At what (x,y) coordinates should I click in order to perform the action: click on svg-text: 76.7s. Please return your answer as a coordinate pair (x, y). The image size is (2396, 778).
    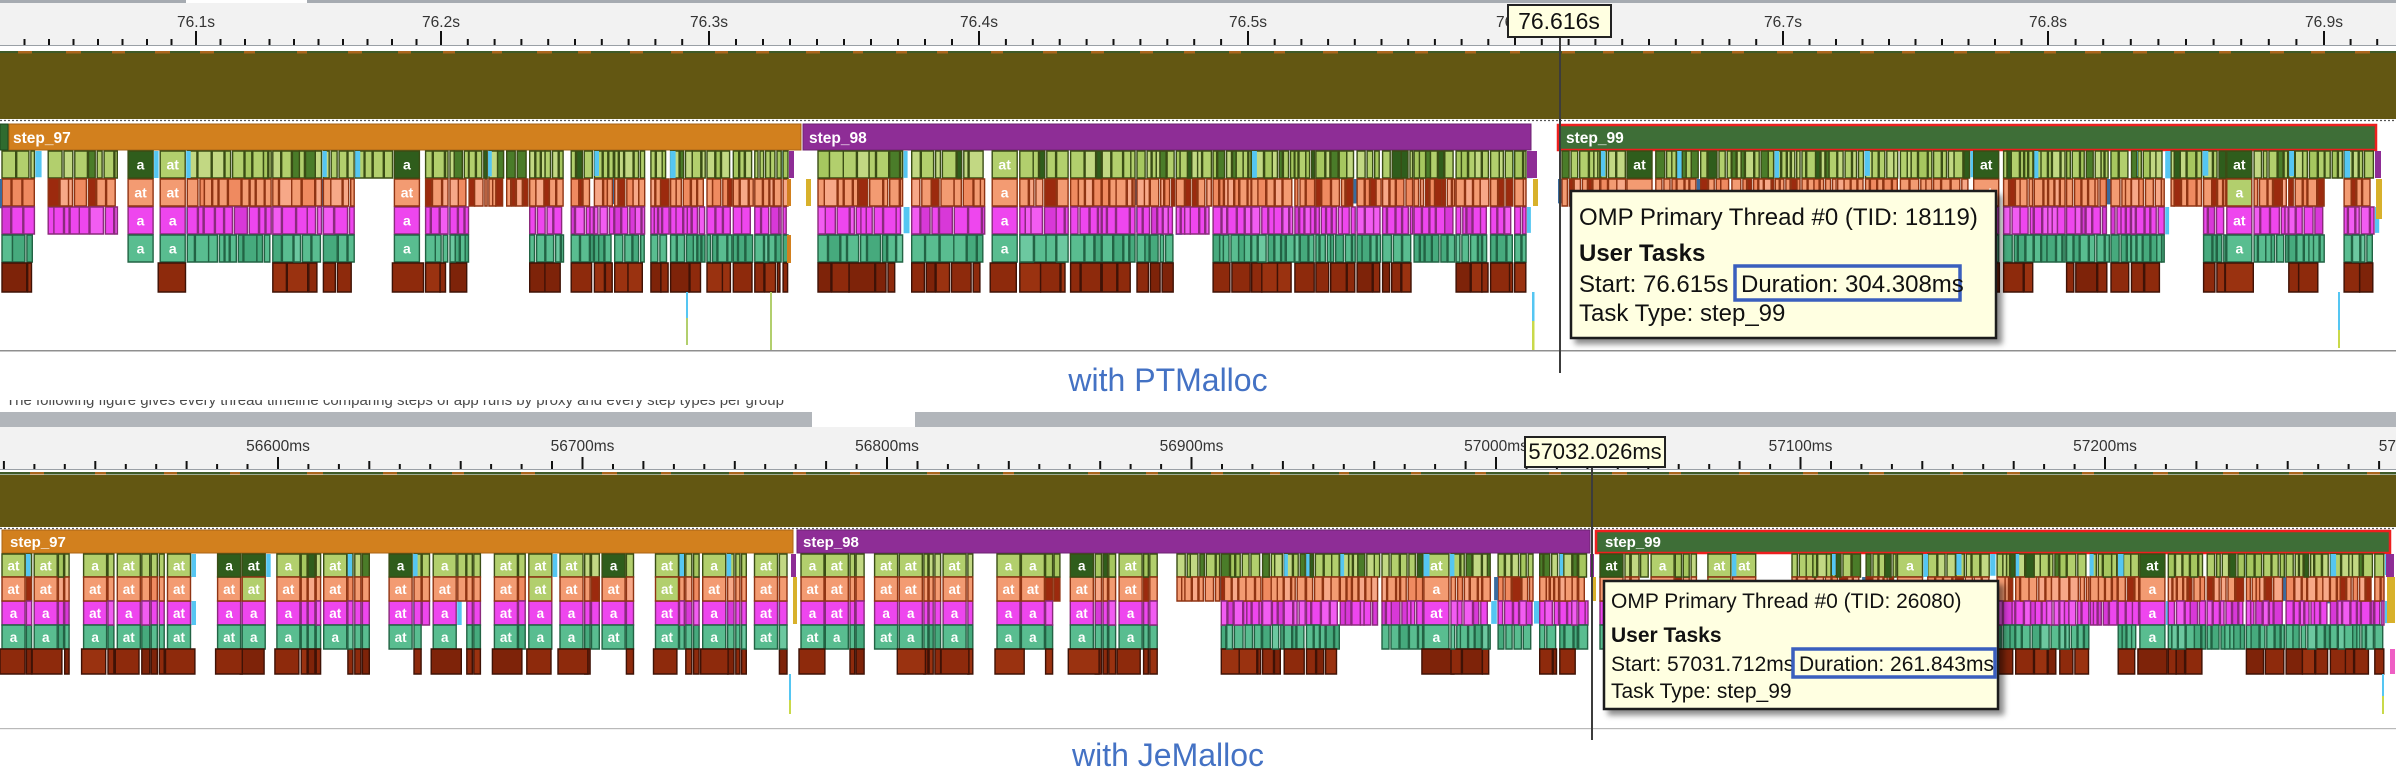
    Looking at the image, I should click on (1783, 22).